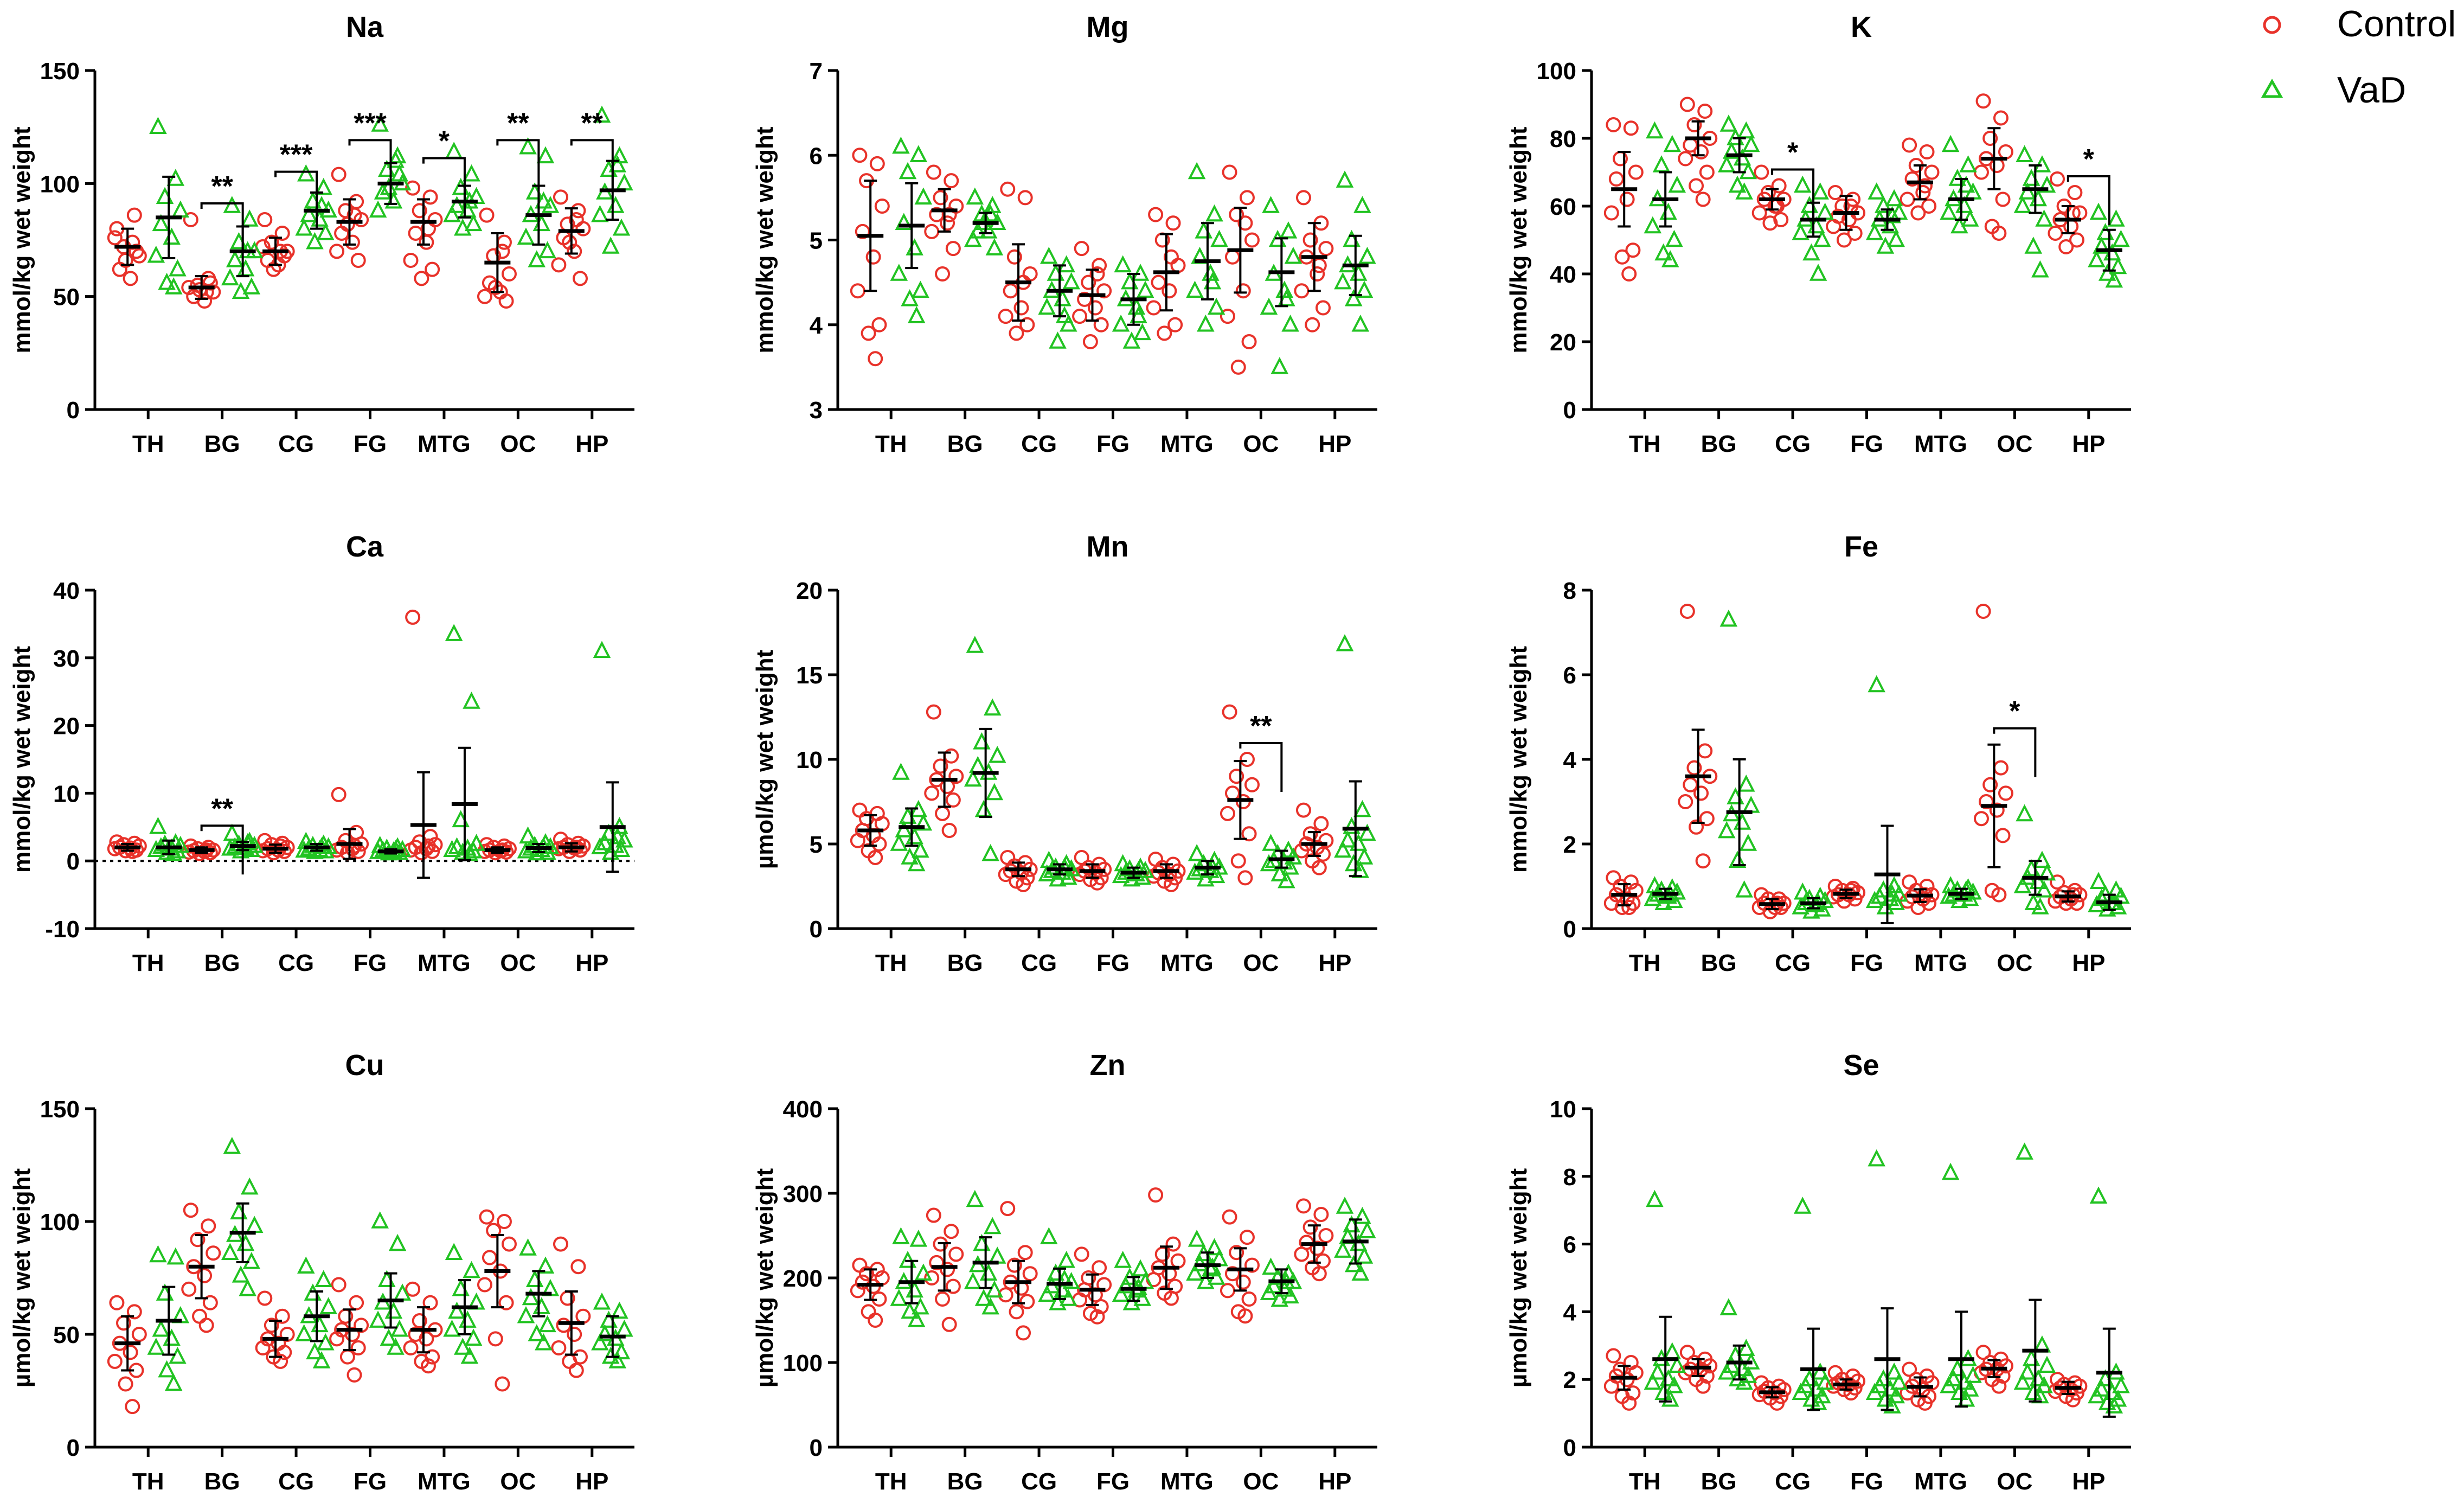 This screenshot has width=2464, height=1503. Describe the element at coordinates (1261, 444) in the screenshot. I see `x-tick-label: OC` at that location.